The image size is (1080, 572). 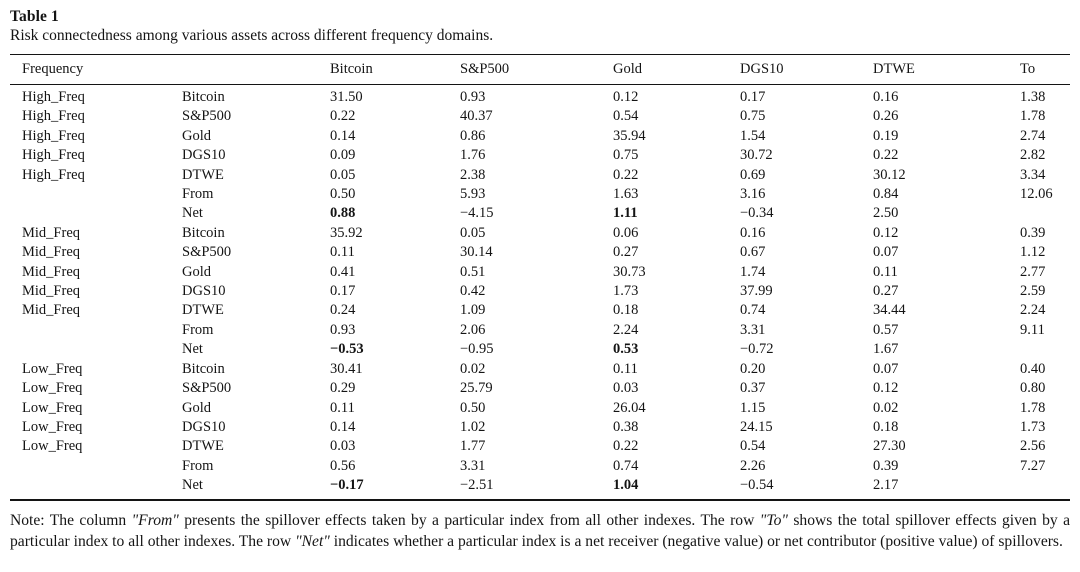 What do you see at coordinates (524, 69) in the screenshot?
I see `column-header-sp500: S&P500` at bounding box center [524, 69].